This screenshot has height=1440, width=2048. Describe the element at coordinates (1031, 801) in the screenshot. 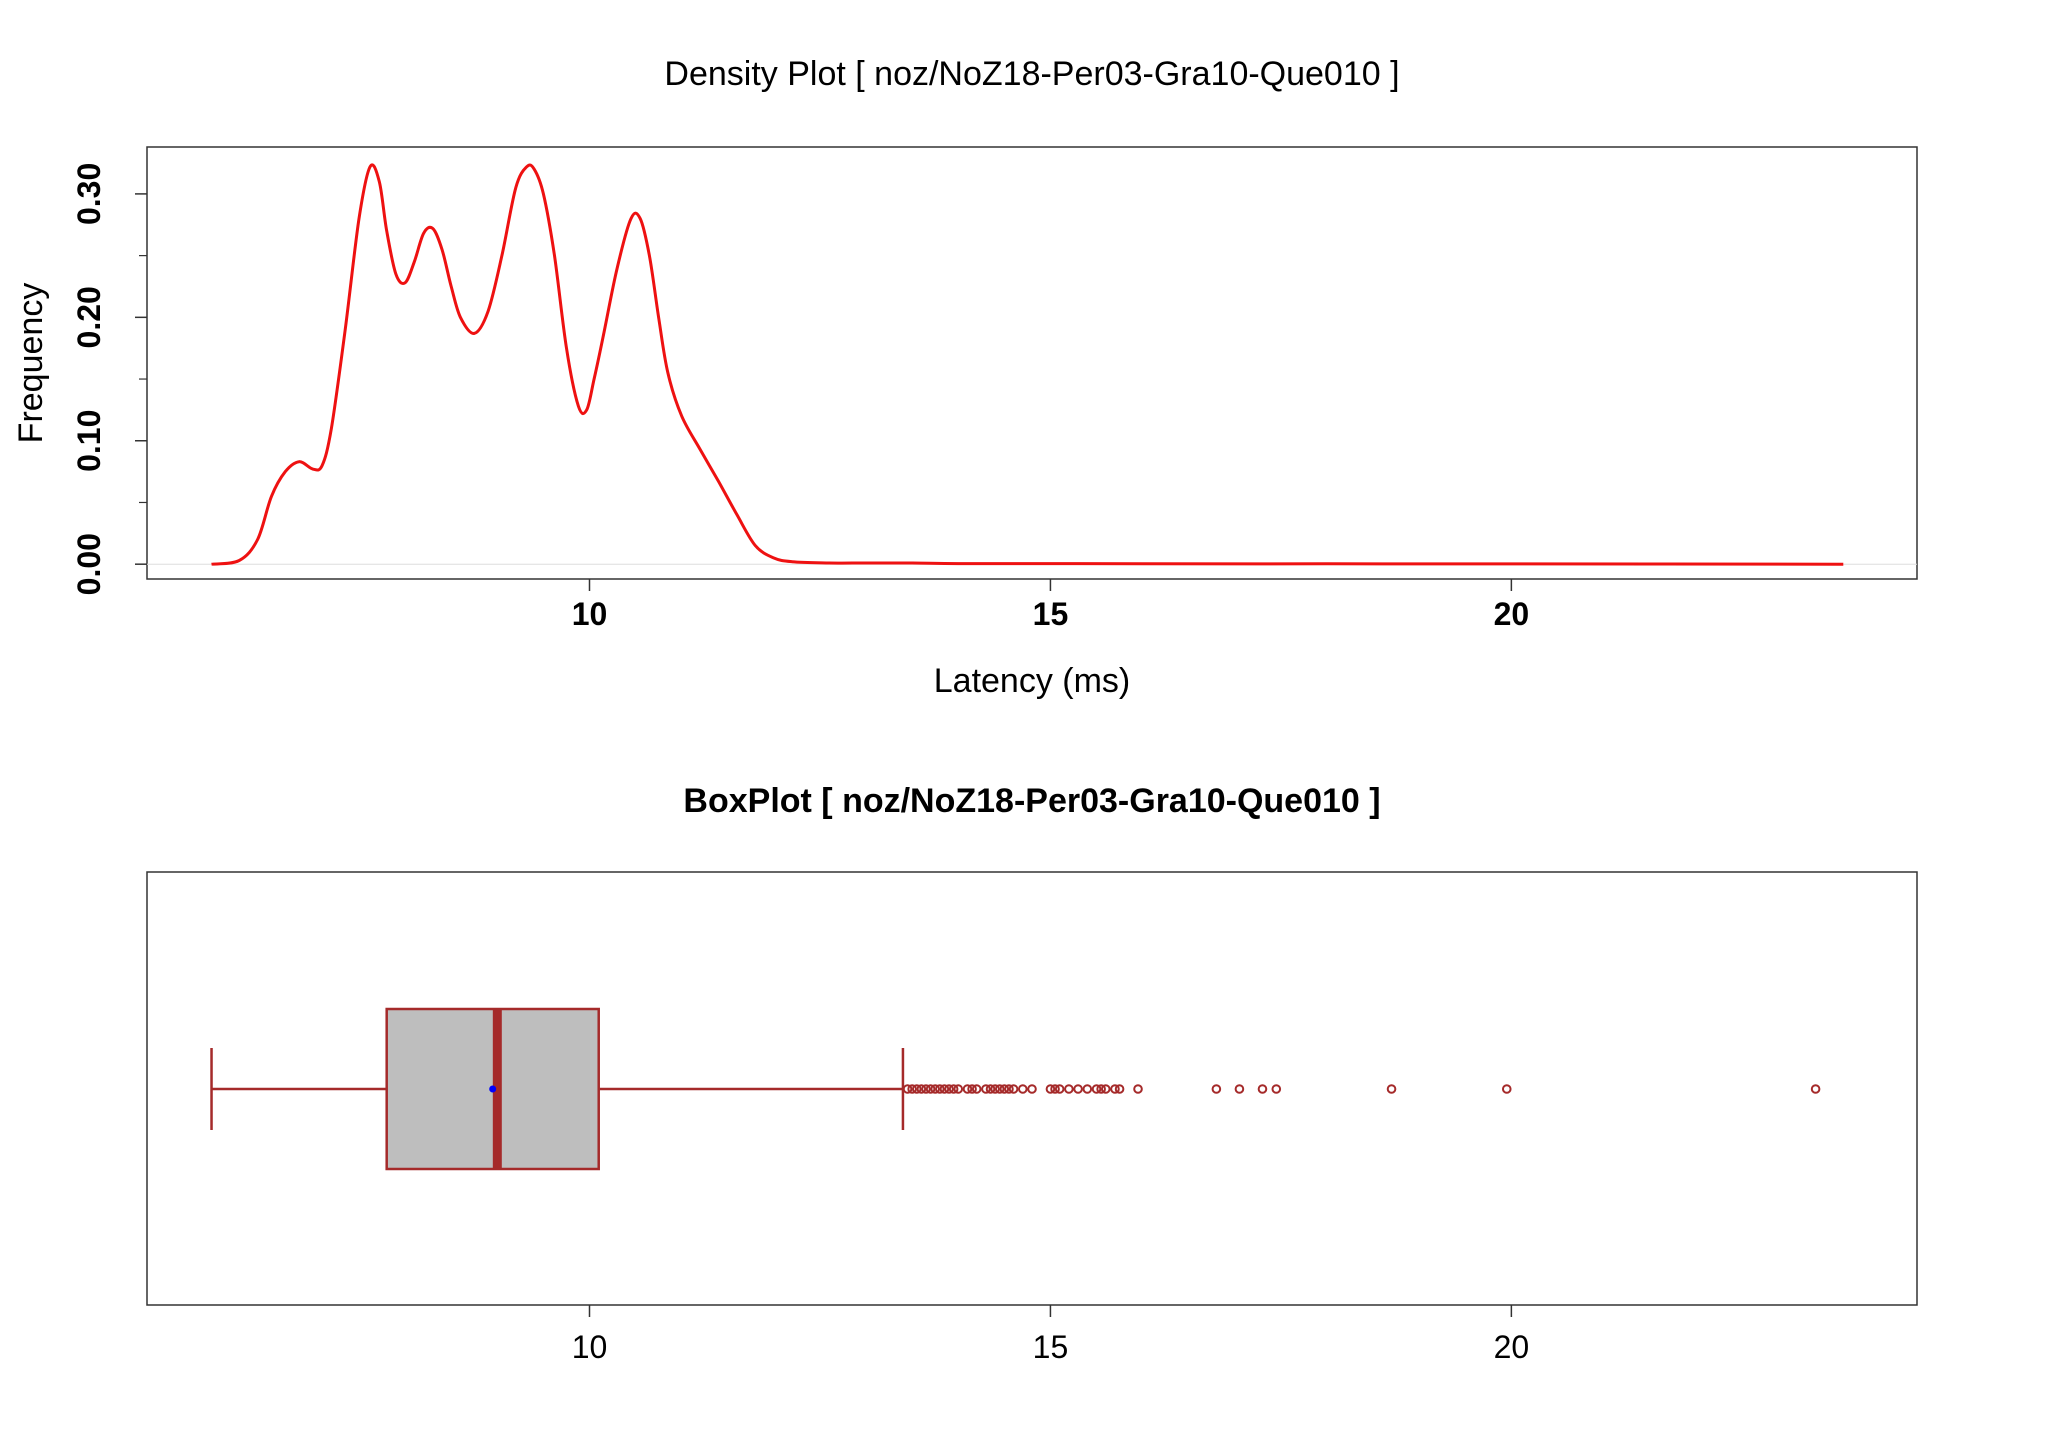

I see `box-plot-title: BoxPlot [ noz/NoZ18-Per03-Gra10-Que010 ]` at that location.